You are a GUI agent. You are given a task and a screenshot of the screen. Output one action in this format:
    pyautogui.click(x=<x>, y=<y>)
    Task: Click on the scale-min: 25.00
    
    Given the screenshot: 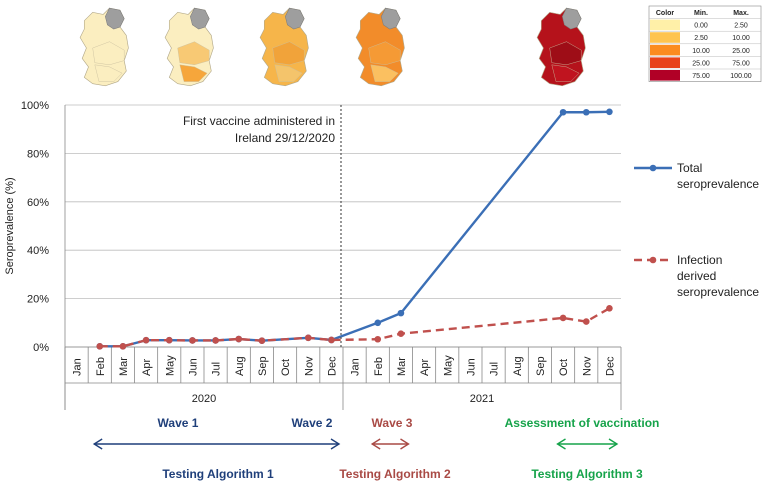 What is the action you would take?
    pyautogui.click(x=701, y=63)
    